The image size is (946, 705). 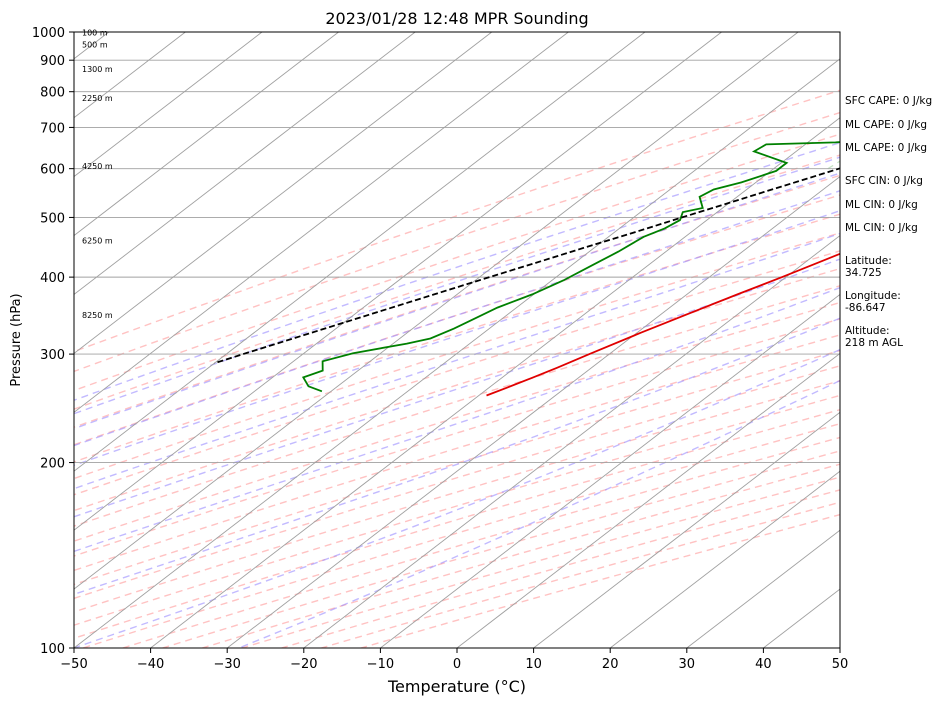 I want to click on ml-cin-text-1: ML CIN: 0 J/kg, so click(x=881, y=205).